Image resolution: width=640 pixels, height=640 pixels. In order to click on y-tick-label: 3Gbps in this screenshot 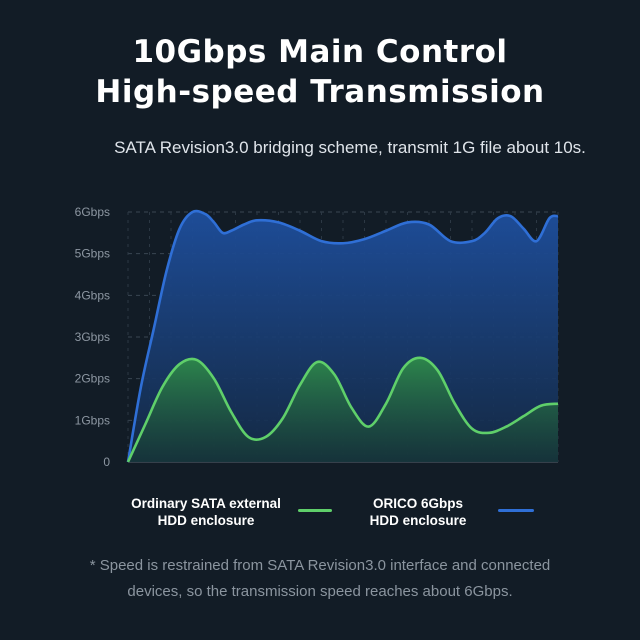, I will do `click(92, 337)`.